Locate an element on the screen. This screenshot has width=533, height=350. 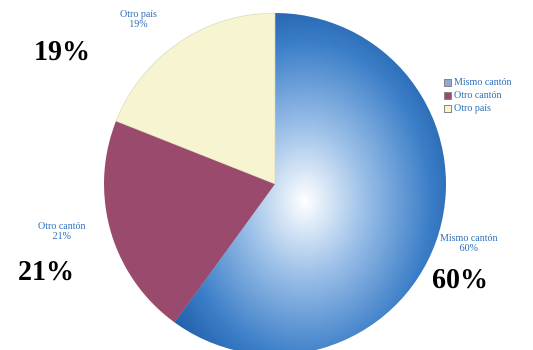
legend-label: Otro país is located at coordinates (472, 108).